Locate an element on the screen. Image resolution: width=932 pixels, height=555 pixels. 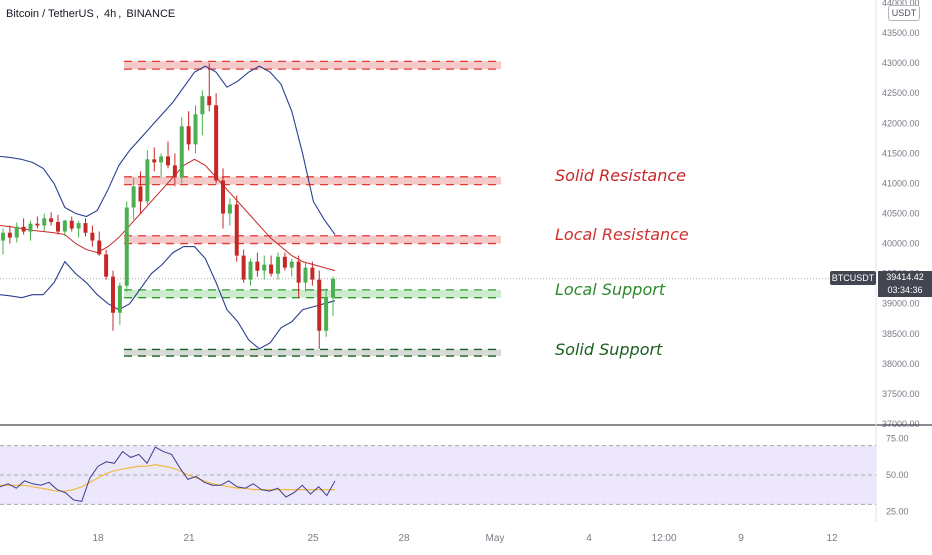
x-tick-label: 12 is located at coordinates (832, 538).